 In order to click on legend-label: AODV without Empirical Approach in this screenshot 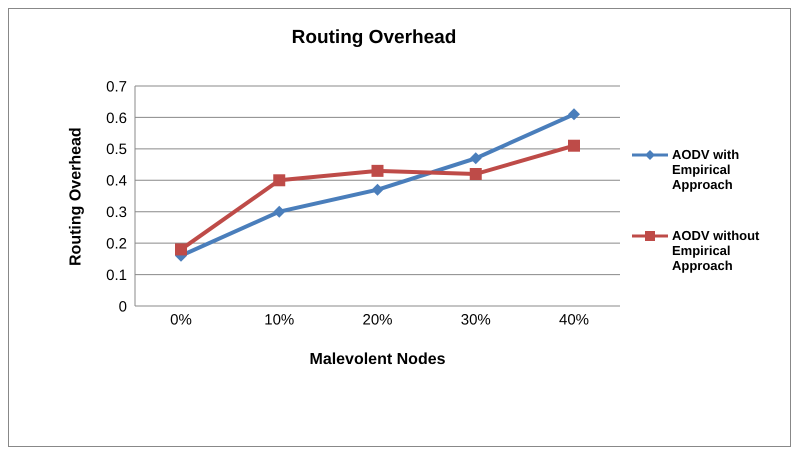, I will do `click(716, 250)`.